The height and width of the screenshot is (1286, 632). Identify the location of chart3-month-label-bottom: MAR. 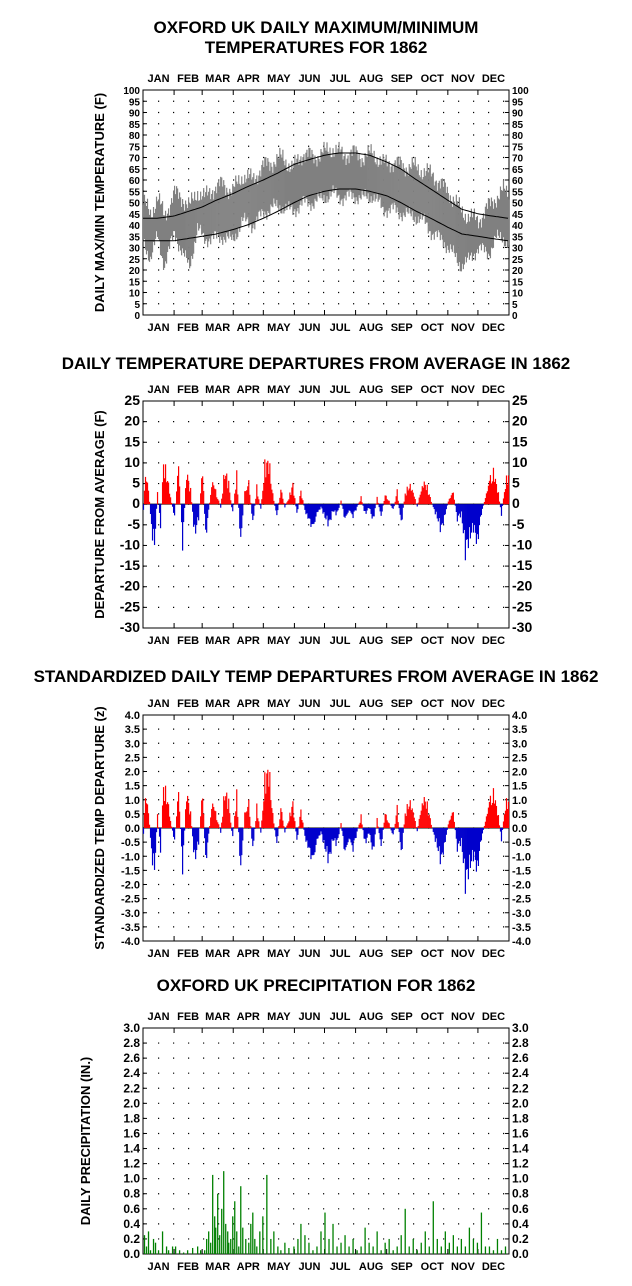
(217, 954).